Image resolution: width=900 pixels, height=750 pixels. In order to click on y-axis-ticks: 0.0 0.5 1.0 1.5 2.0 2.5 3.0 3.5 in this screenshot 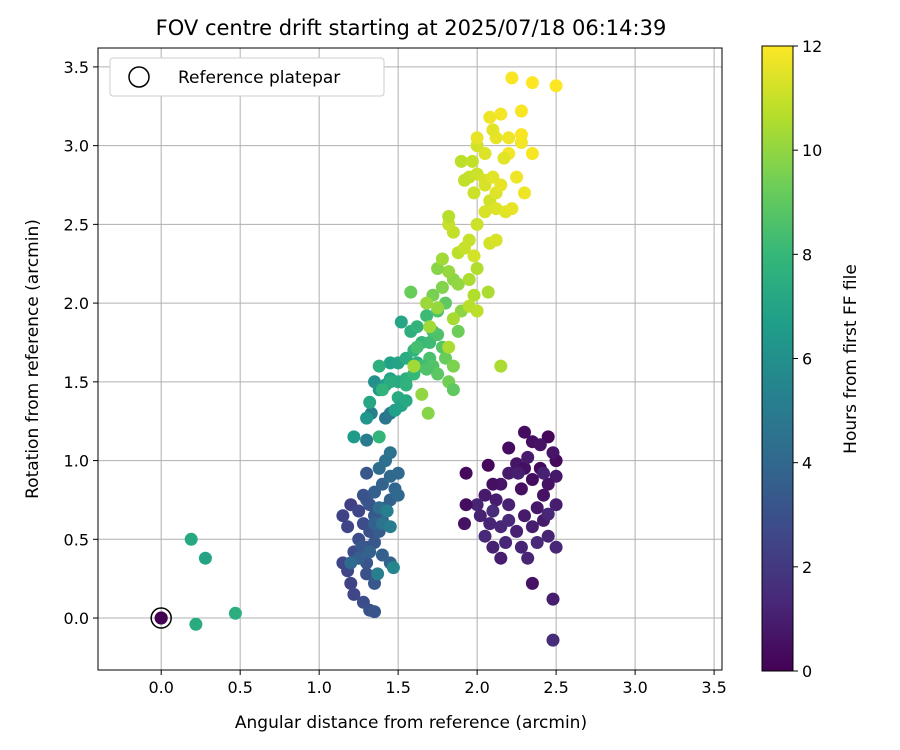, I will do `click(81, 343)`.